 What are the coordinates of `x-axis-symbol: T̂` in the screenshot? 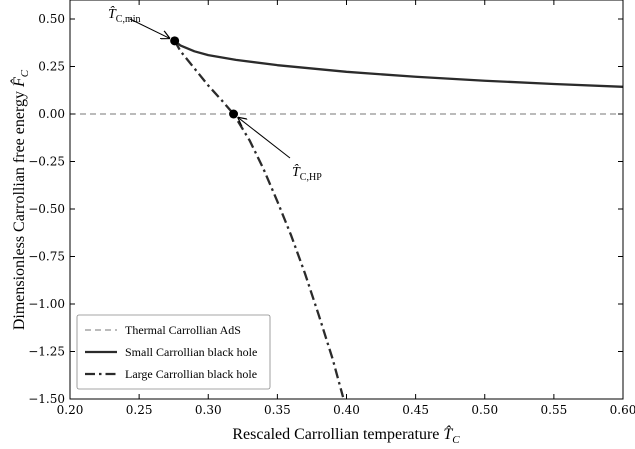 It's located at (448, 433).